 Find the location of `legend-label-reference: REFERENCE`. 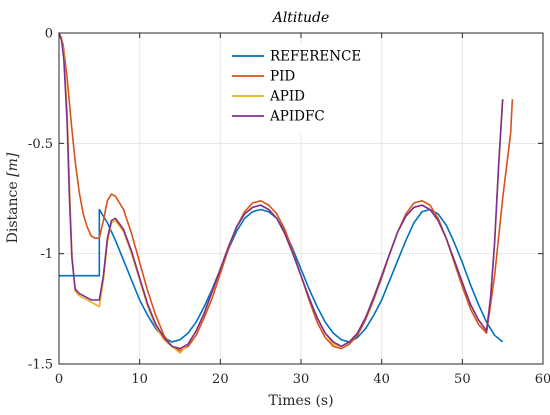

legend-label-reference: REFERENCE is located at coordinates (315, 57).